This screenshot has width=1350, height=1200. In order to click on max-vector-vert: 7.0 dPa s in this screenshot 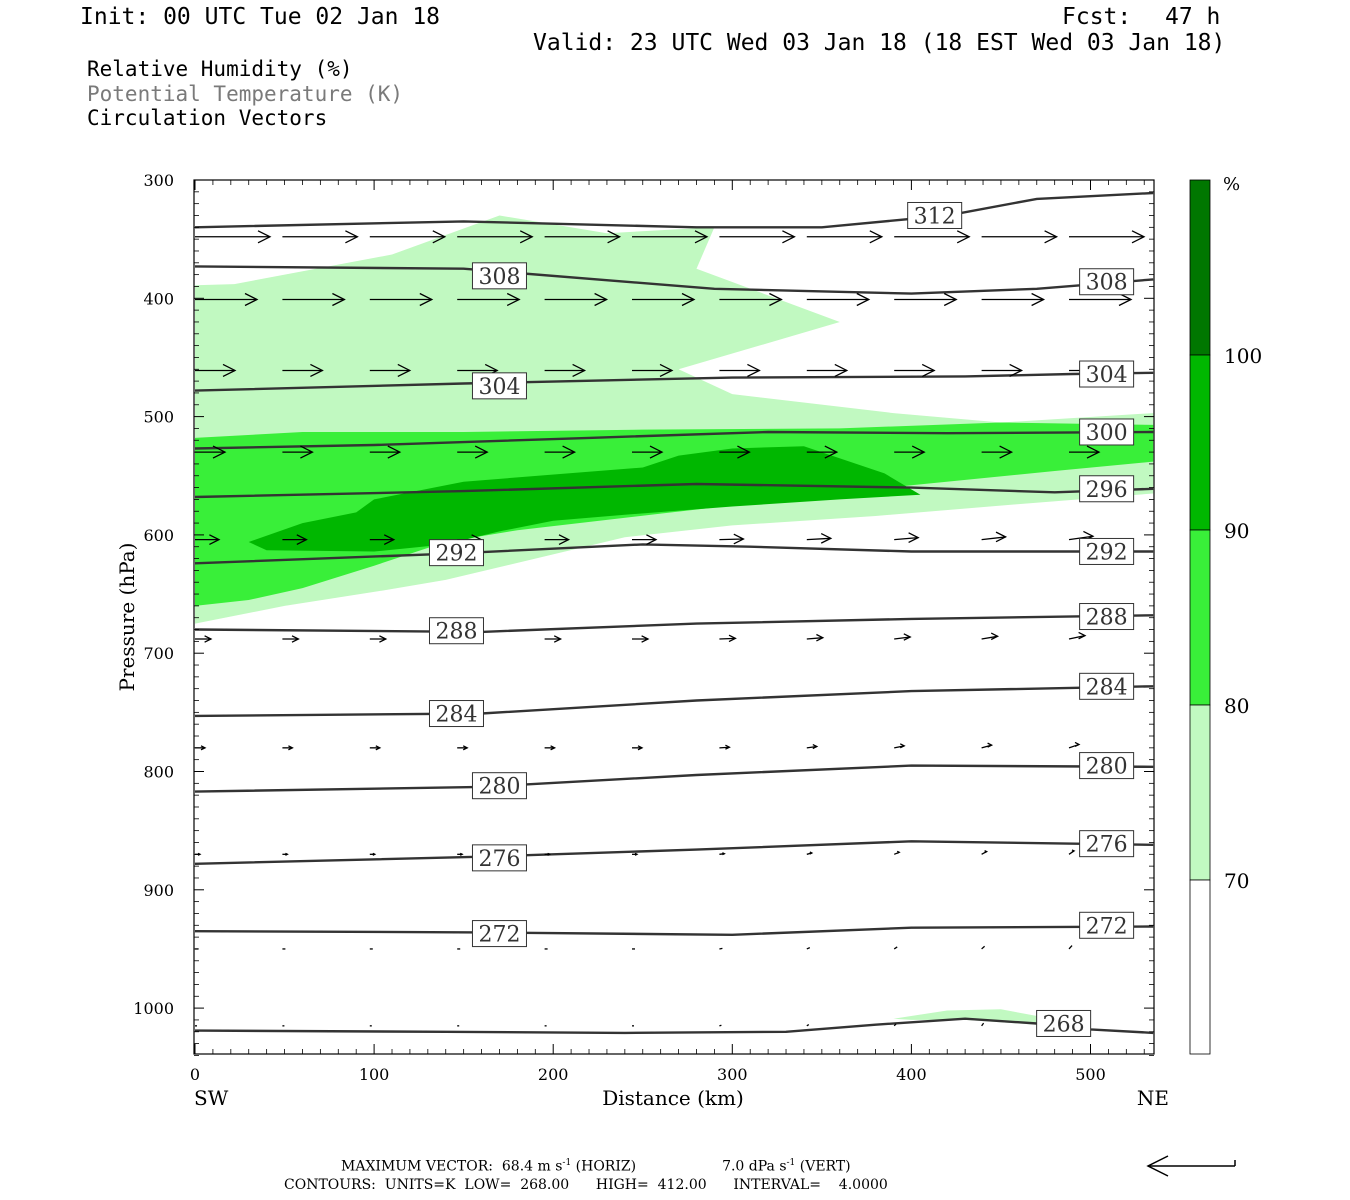, I will do `click(754, 1166)`.